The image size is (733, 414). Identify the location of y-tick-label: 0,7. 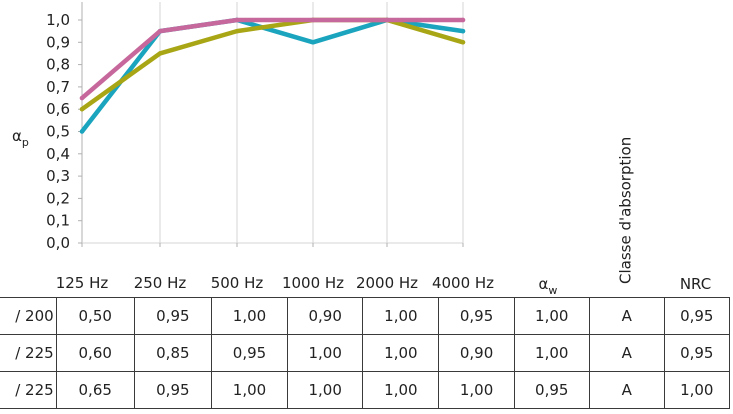
(58, 87).